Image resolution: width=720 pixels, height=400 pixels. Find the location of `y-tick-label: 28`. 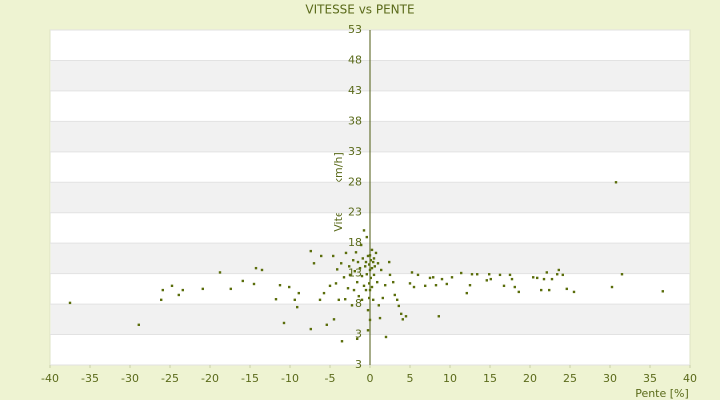

y-tick-label: 28 is located at coordinates (355, 181).